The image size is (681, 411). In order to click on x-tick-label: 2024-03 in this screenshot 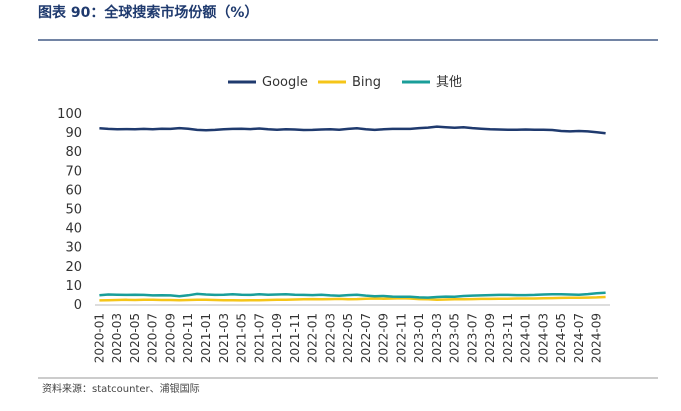, I will do `click(543, 338)`.